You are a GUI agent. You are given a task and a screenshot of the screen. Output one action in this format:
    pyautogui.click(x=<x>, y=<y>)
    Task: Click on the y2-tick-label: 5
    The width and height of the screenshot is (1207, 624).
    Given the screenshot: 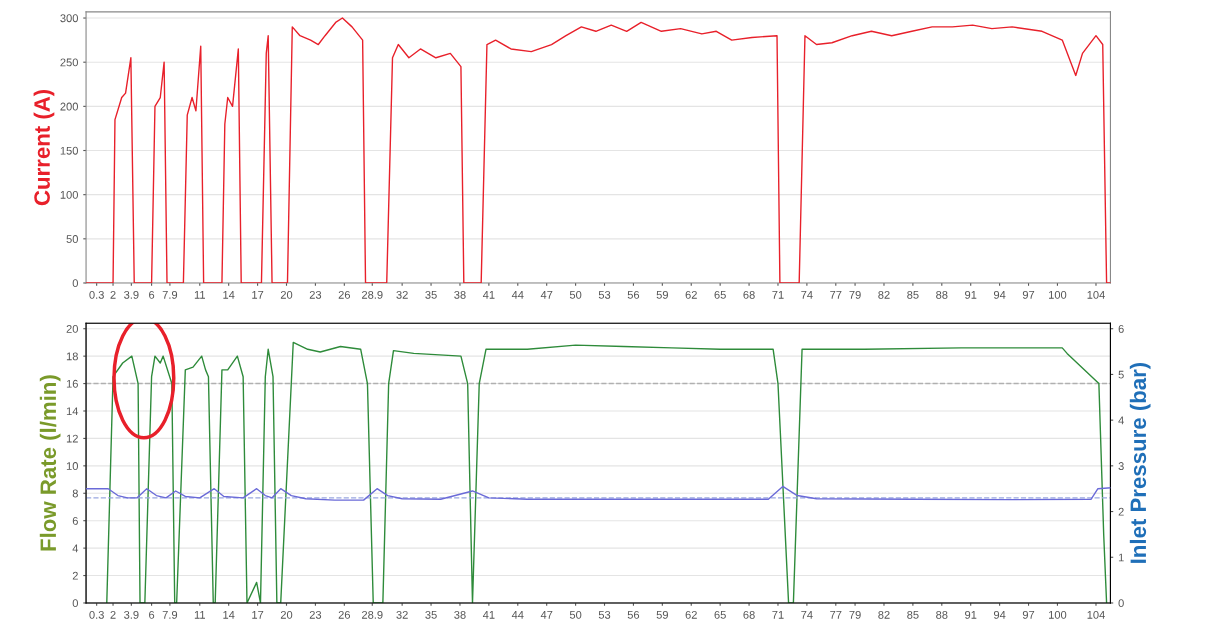 What is the action you would take?
    pyautogui.click(x=1121, y=374)
    